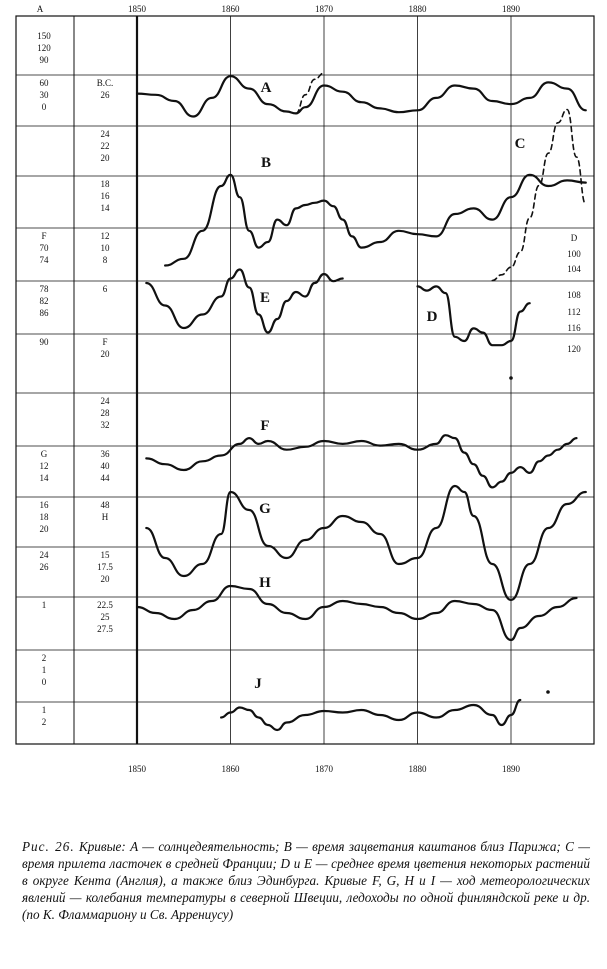  Describe the element at coordinates (574, 349) in the screenshot. I see `right-scale-value: 120` at that location.